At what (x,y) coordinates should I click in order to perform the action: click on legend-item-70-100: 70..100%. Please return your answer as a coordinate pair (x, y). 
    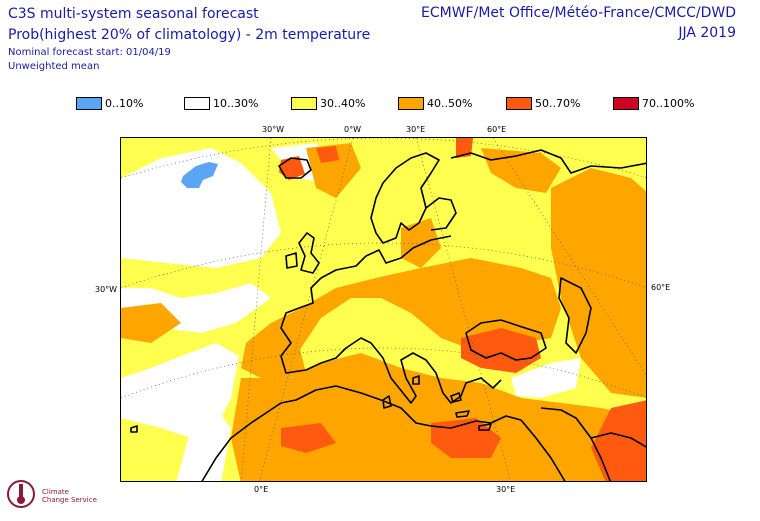
    Looking at the image, I should click on (653, 103).